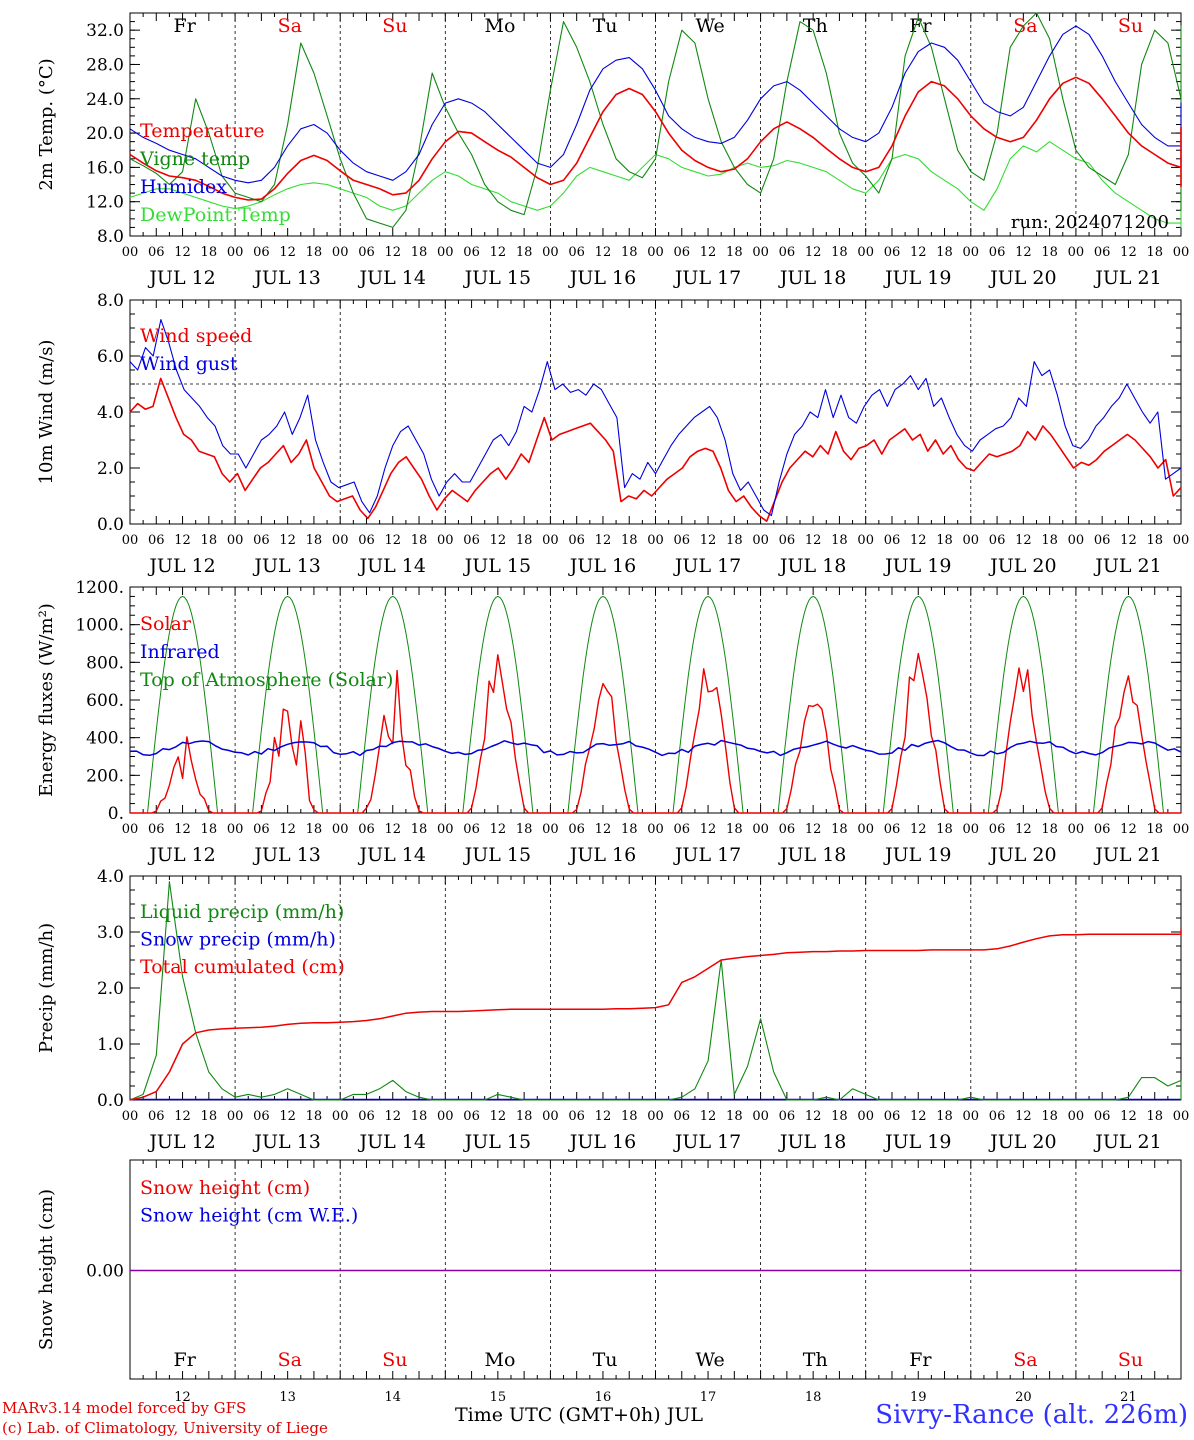 The image size is (1194, 1440). I want to click on day-label: JUL 18, so click(812, 566).